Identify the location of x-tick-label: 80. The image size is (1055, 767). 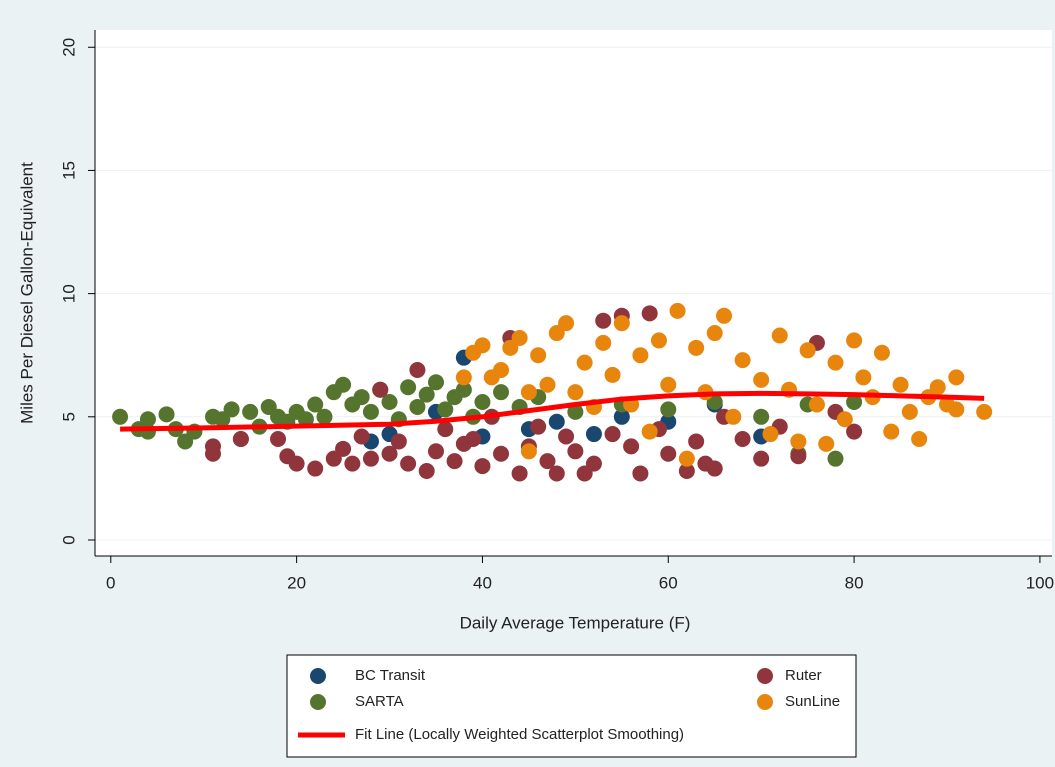
(854, 582).